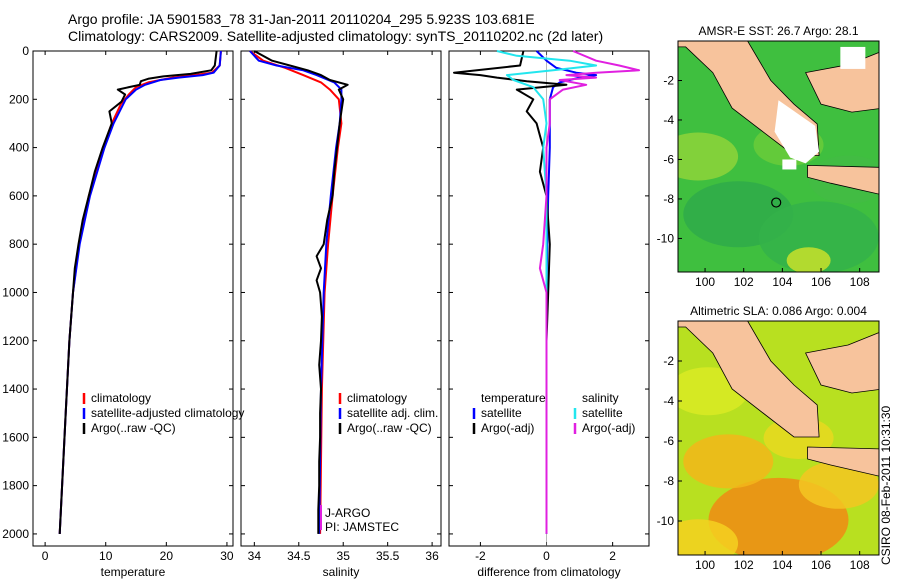 Image resolution: width=900 pixels, height=580 pixels. I want to click on sla-map-ytick-label: -4, so click(668, 401).